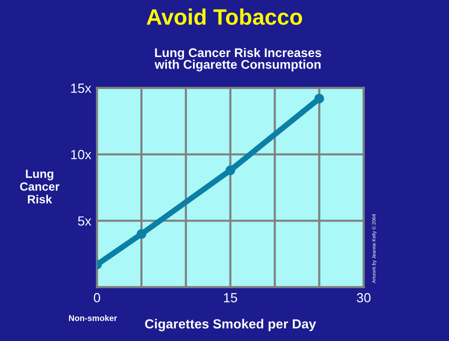  I want to click on x-axis-title: Cigarettes Smoked per Day, so click(230, 325).